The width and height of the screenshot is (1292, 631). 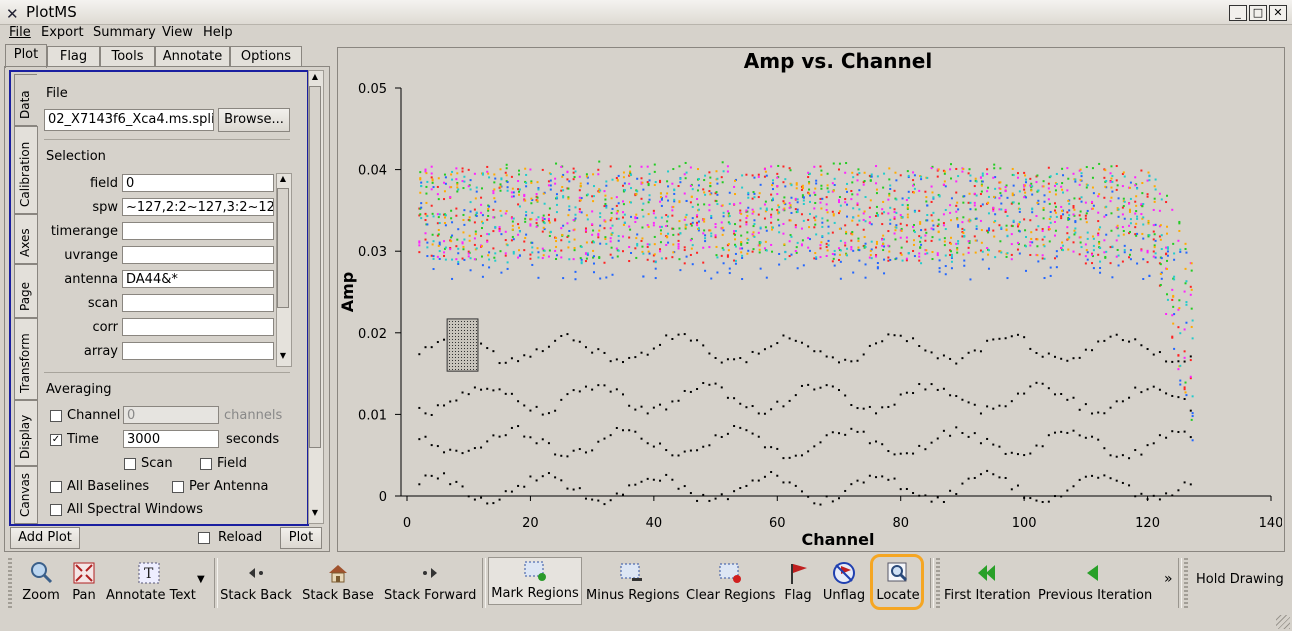 What do you see at coordinates (730, 584) in the screenshot?
I see `clear-regions-tool: Clear Regions` at bounding box center [730, 584].